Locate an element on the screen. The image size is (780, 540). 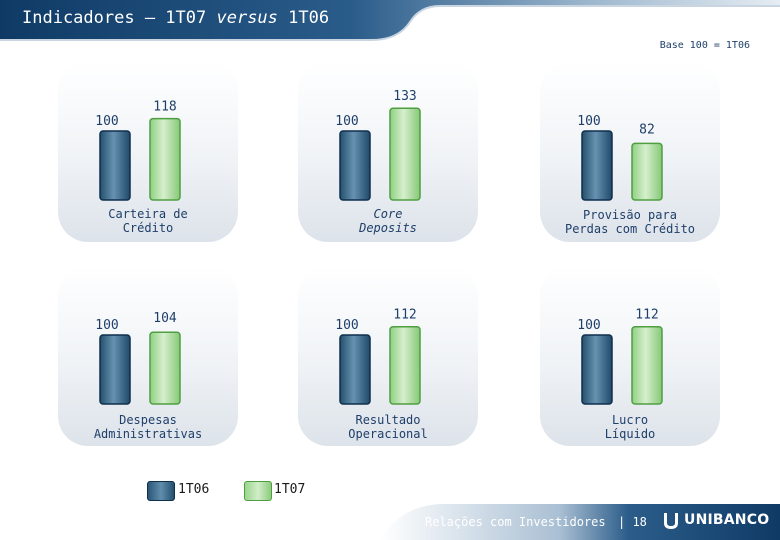
unibanco-logo-icon is located at coordinates (671, 521).